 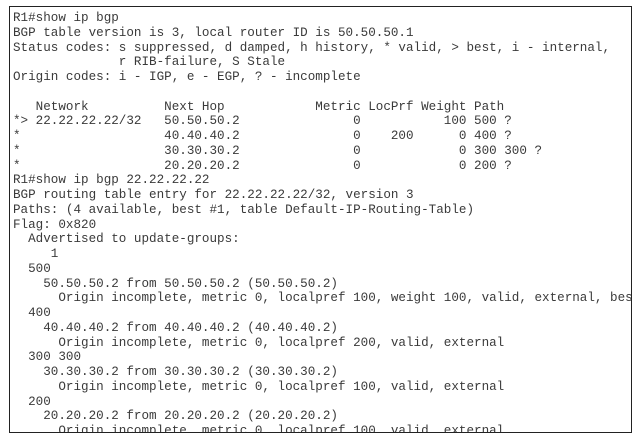 What do you see at coordinates (175, 283) in the screenshot?
I see `terminal-line: 50.50.50.2 from 50.50.50.2 (50.50.50.2)` at bounding box center [175, 283].